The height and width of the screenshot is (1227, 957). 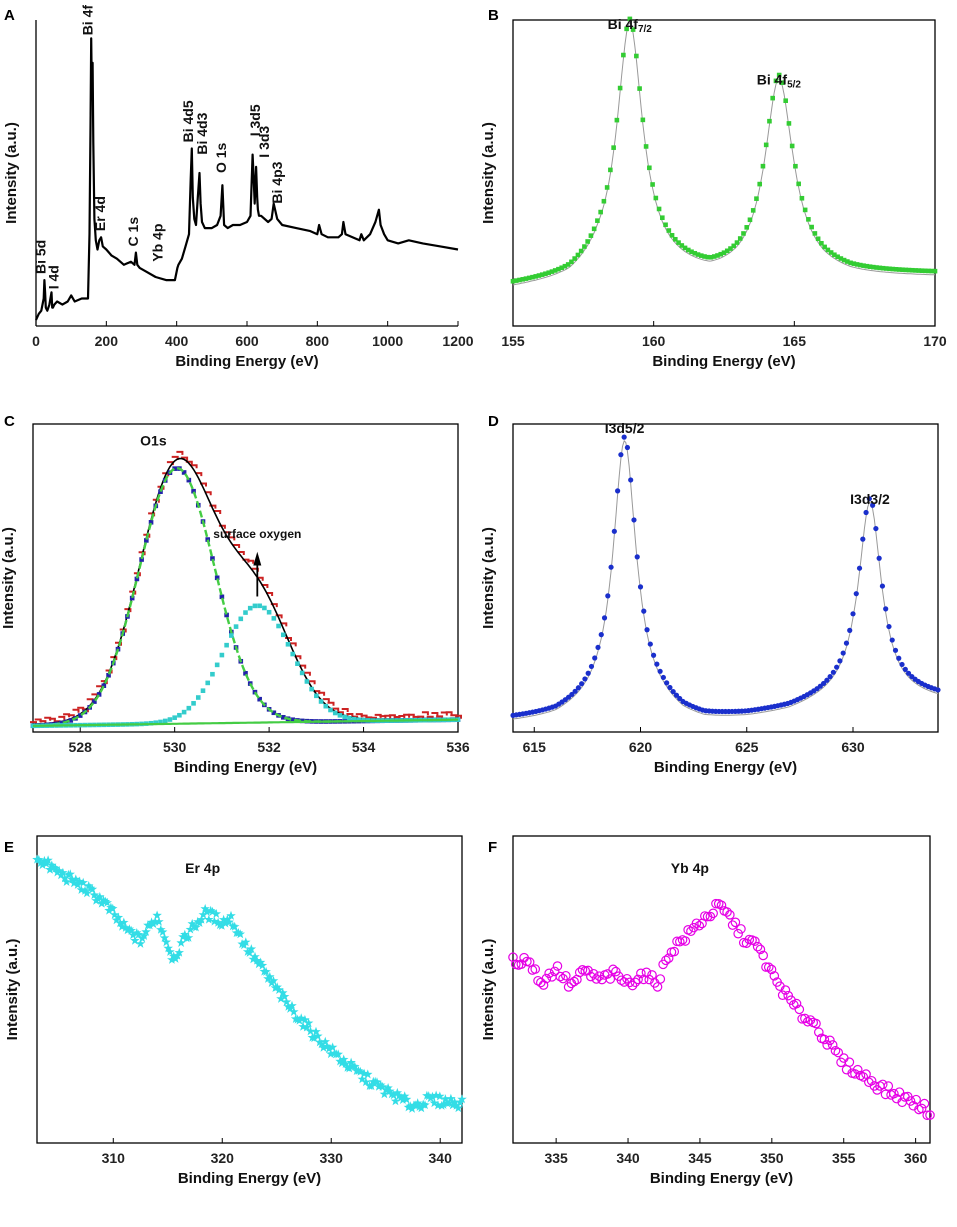 I want to click on x-tick-label: 600, so click(x=247, y=341).